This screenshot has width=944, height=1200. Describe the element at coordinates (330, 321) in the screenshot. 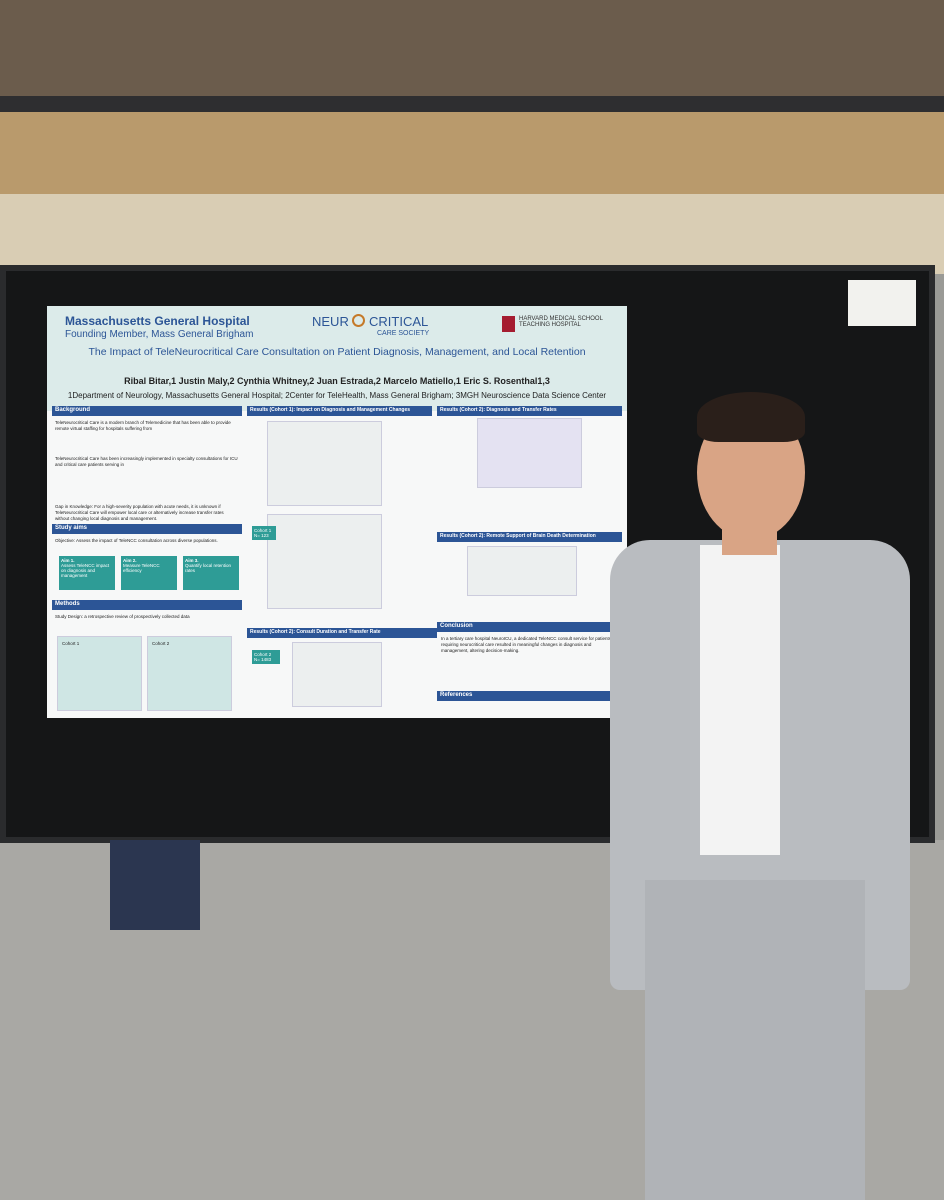

I see `society-left: NEUR` at that location.